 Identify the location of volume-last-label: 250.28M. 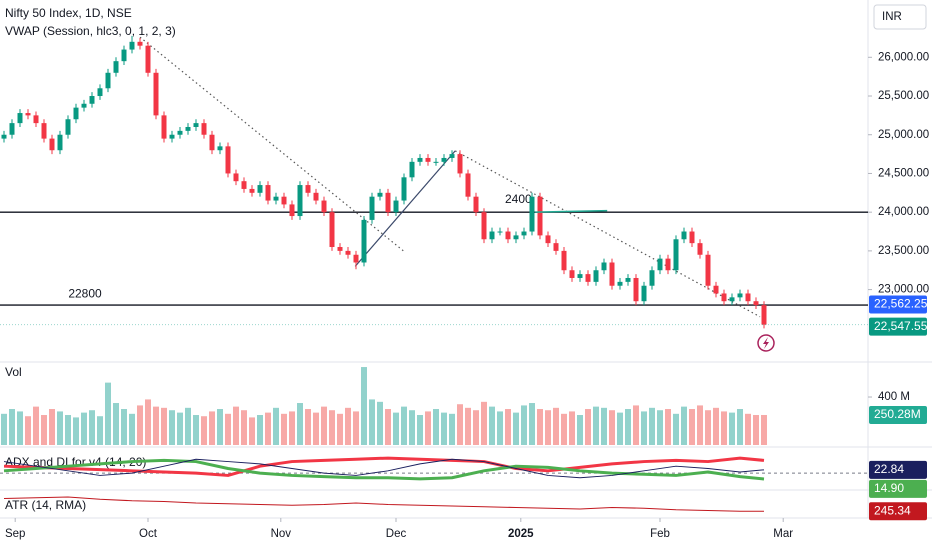
(897, 414).